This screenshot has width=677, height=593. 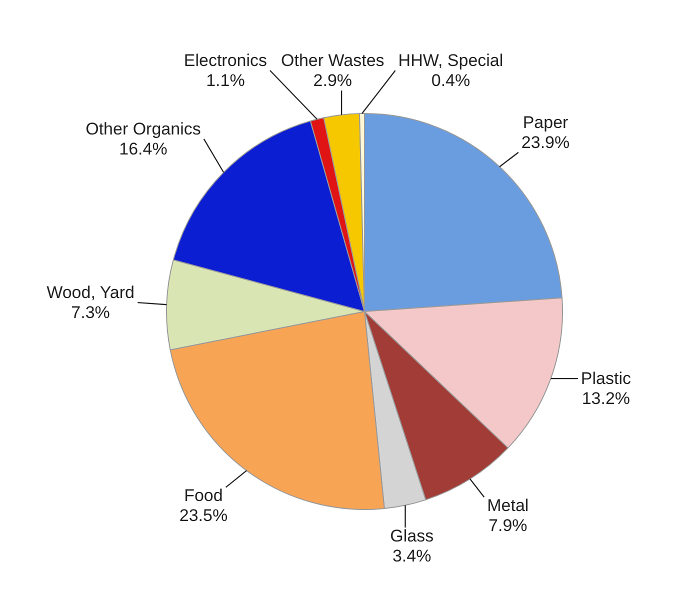 What do you see at coordinates (545, 122) in the screenshot?
I see `slice-label: Paper` at bounding box center [545, 122].